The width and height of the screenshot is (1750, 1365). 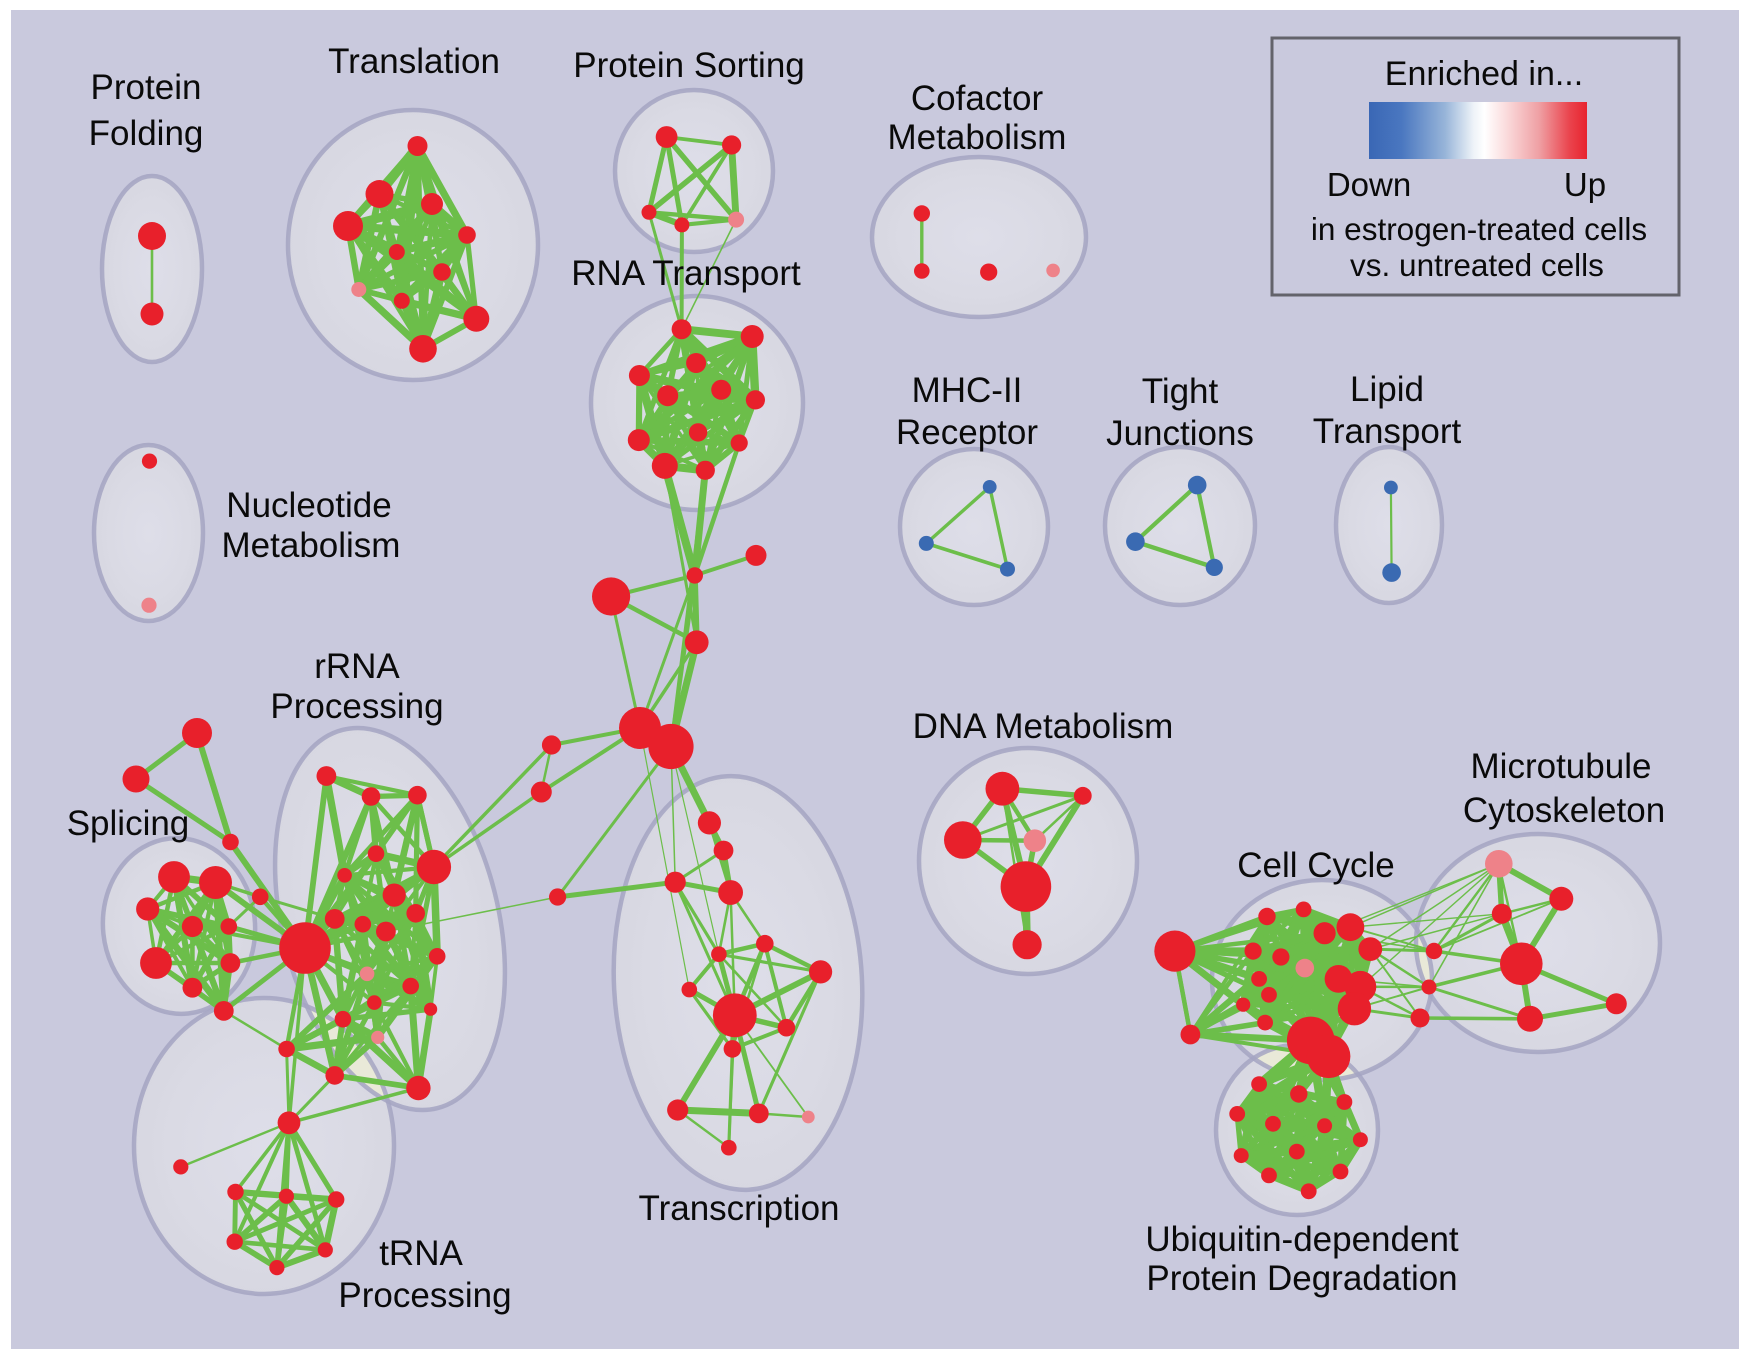 What do you see at coordinates (1564, 810) in the screenshot?
I see `svg-text: Cytoskeleton` at bounding box center [1564, 810].